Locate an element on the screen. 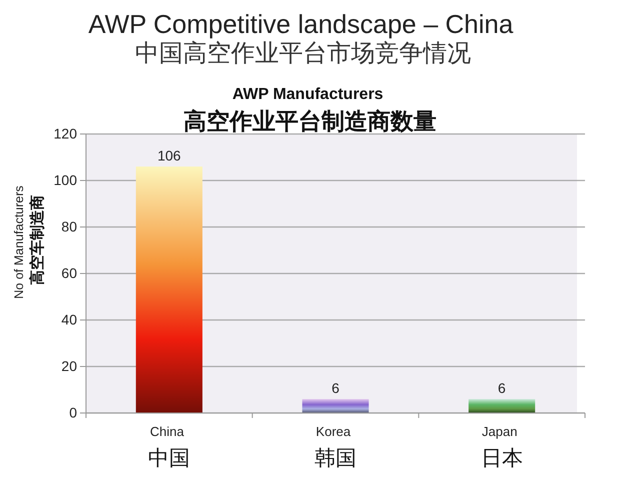 The height and width of the screenshot is (478, 640). y-tick-label: 80 is located at coordinates (69, 226).